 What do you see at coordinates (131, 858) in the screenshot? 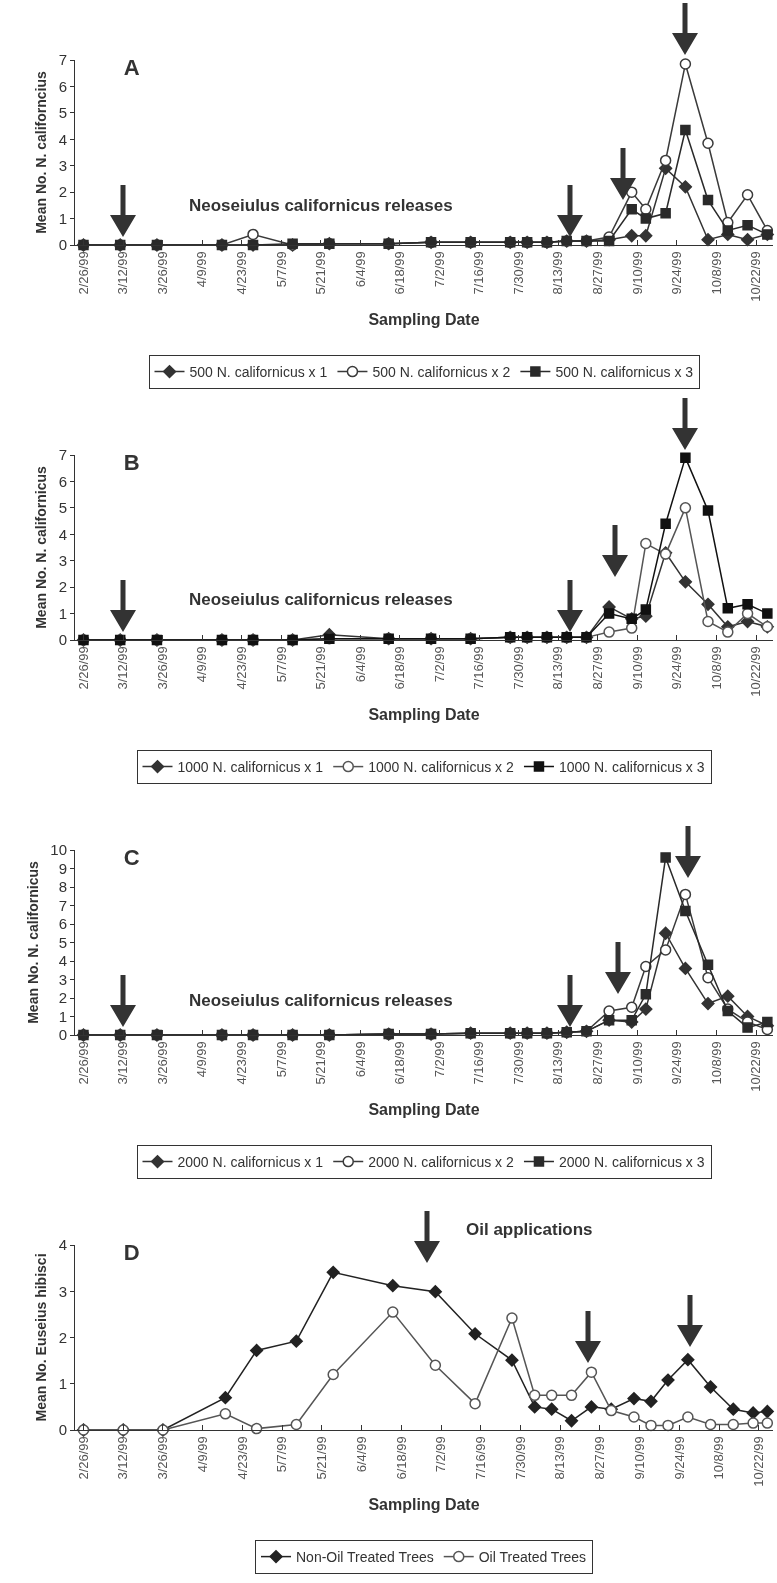
I see `chart-title: C` at bounding box center [131, 858].